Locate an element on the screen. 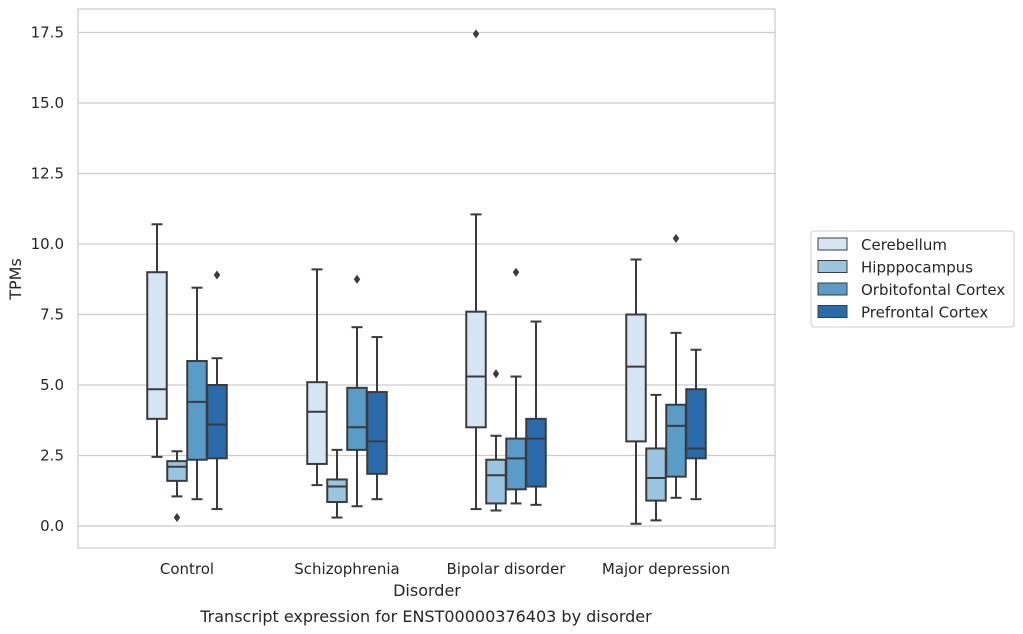 The image size is (1023, 634). legend-frame is located at coordinates (912, 279).